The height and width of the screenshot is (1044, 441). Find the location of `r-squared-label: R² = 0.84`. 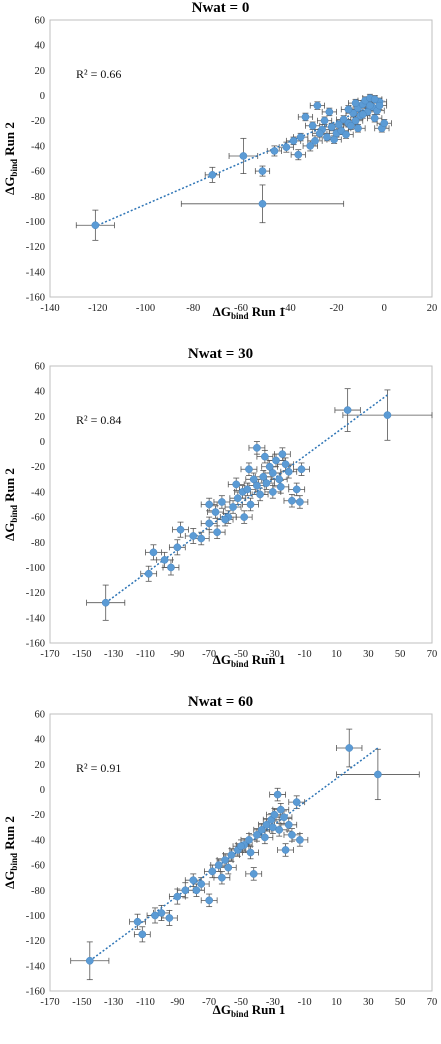

r-squared-label: R² = 0.84 is located at coordinates (98, 420).